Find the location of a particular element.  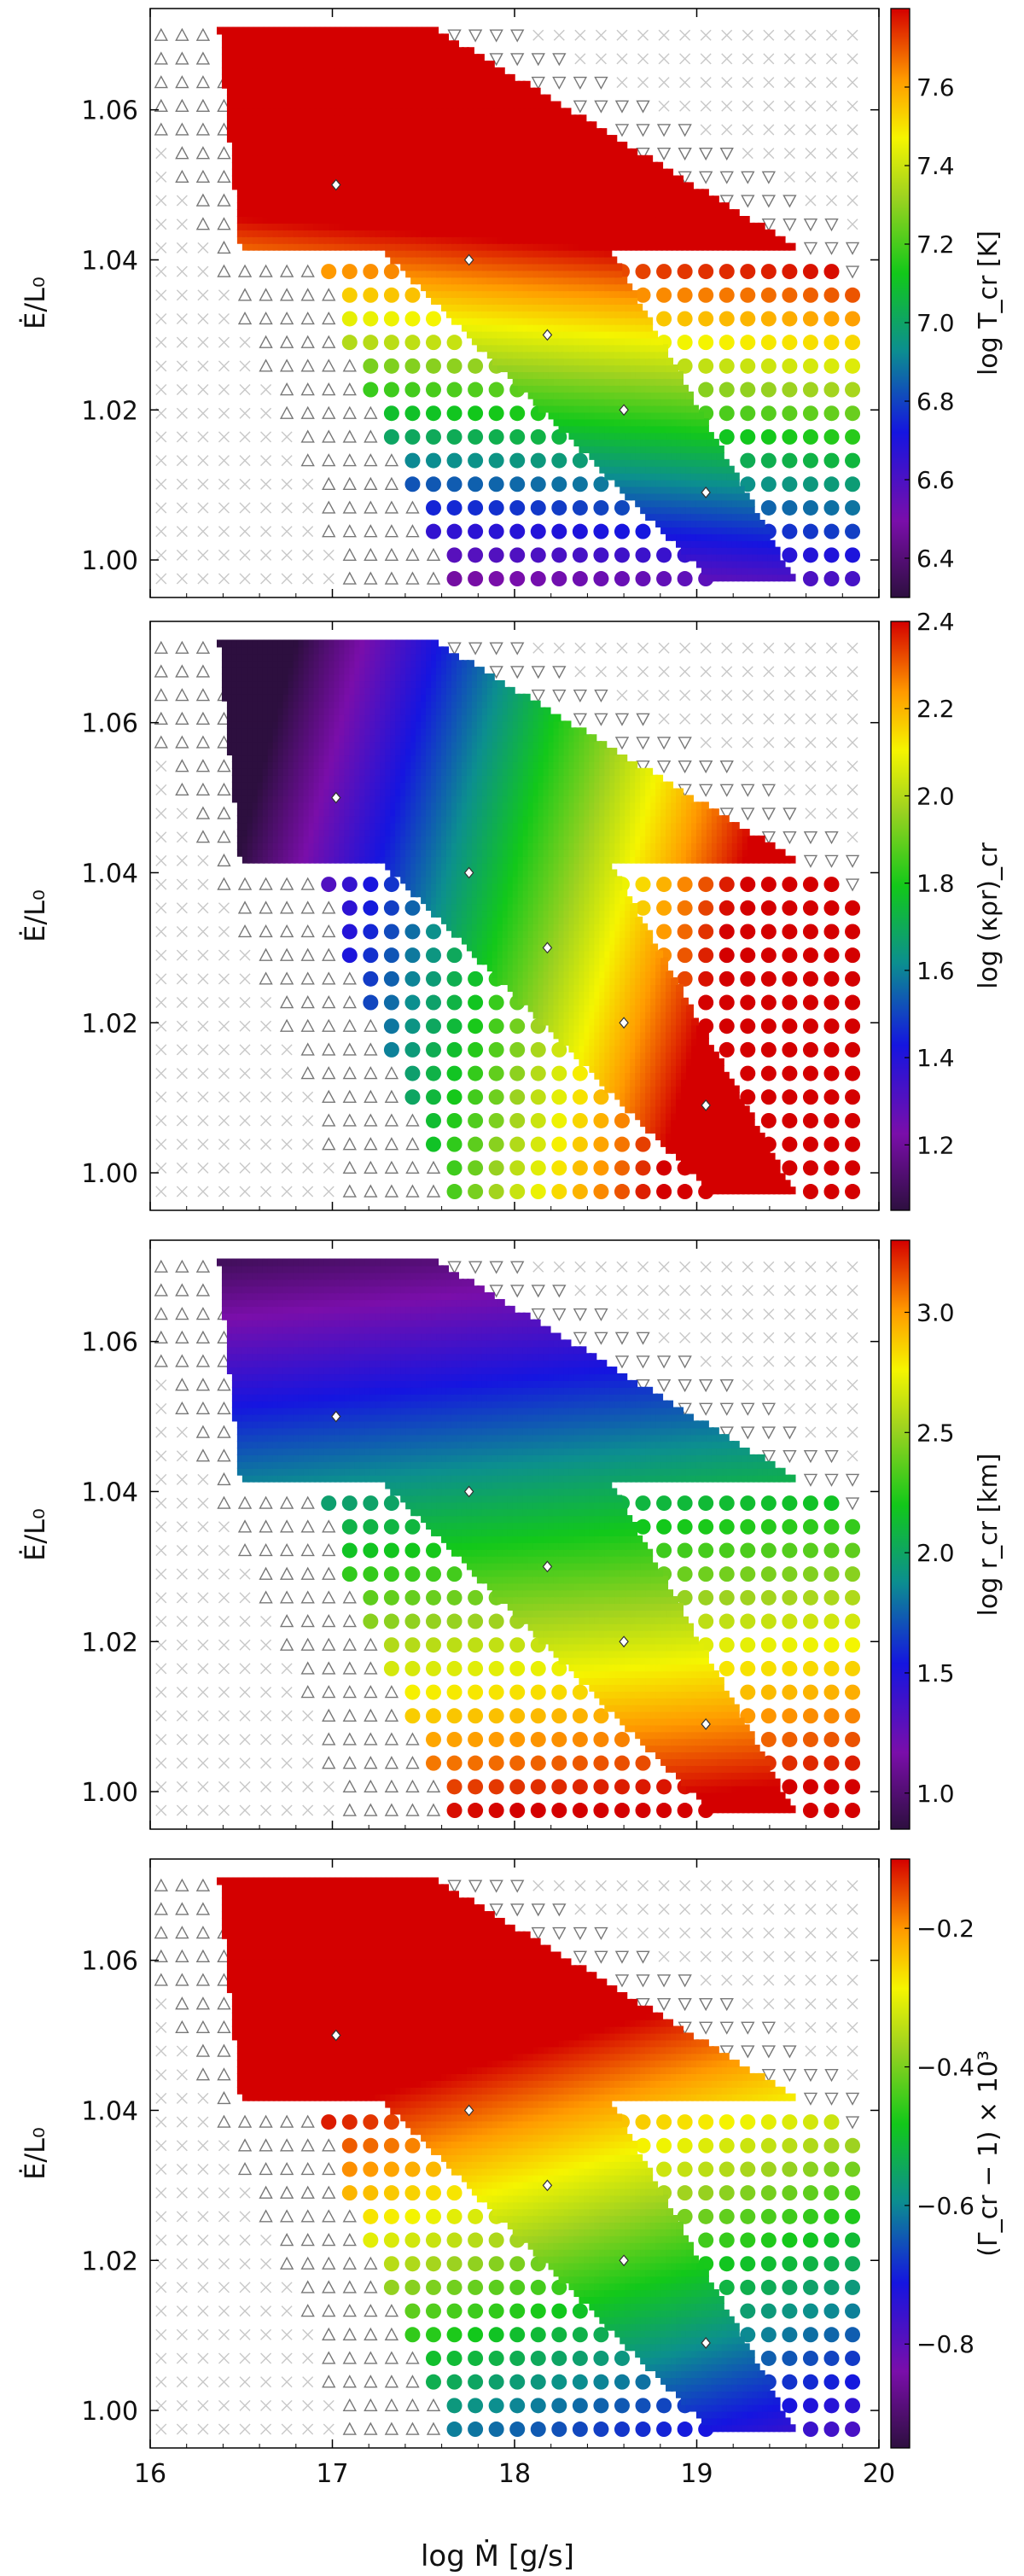

colorbar-tick-label: 7.6 is located at coordinates (936, 87).